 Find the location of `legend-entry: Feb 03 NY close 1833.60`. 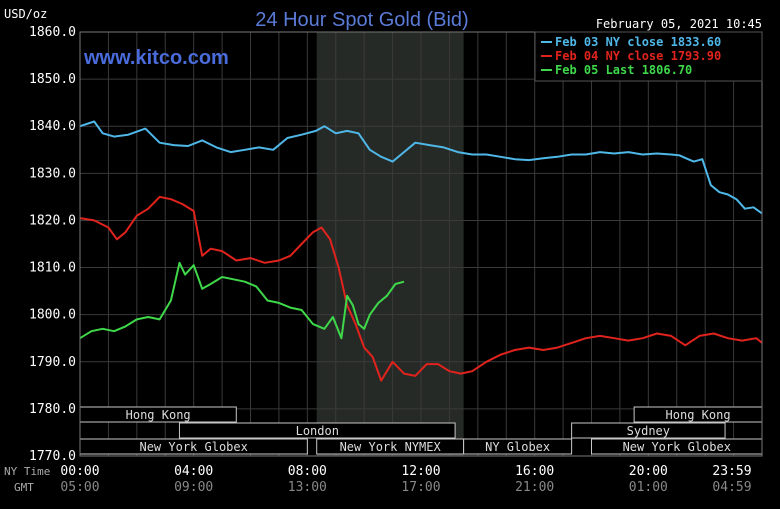

legend-entry: Feb 03 NY close 1833.60 is located at coordinates (638, 42).